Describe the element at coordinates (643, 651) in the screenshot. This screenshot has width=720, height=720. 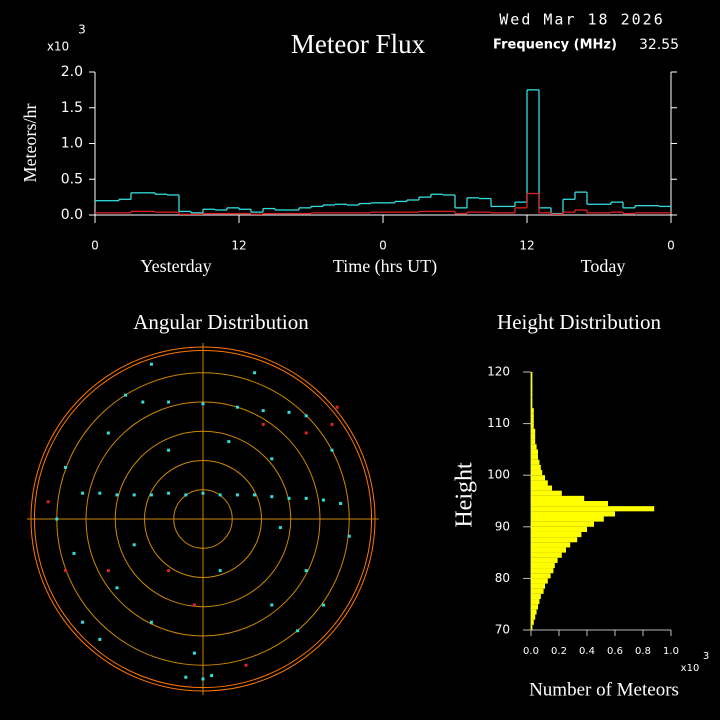
I see `x-tick-label: 0.8` at that location.